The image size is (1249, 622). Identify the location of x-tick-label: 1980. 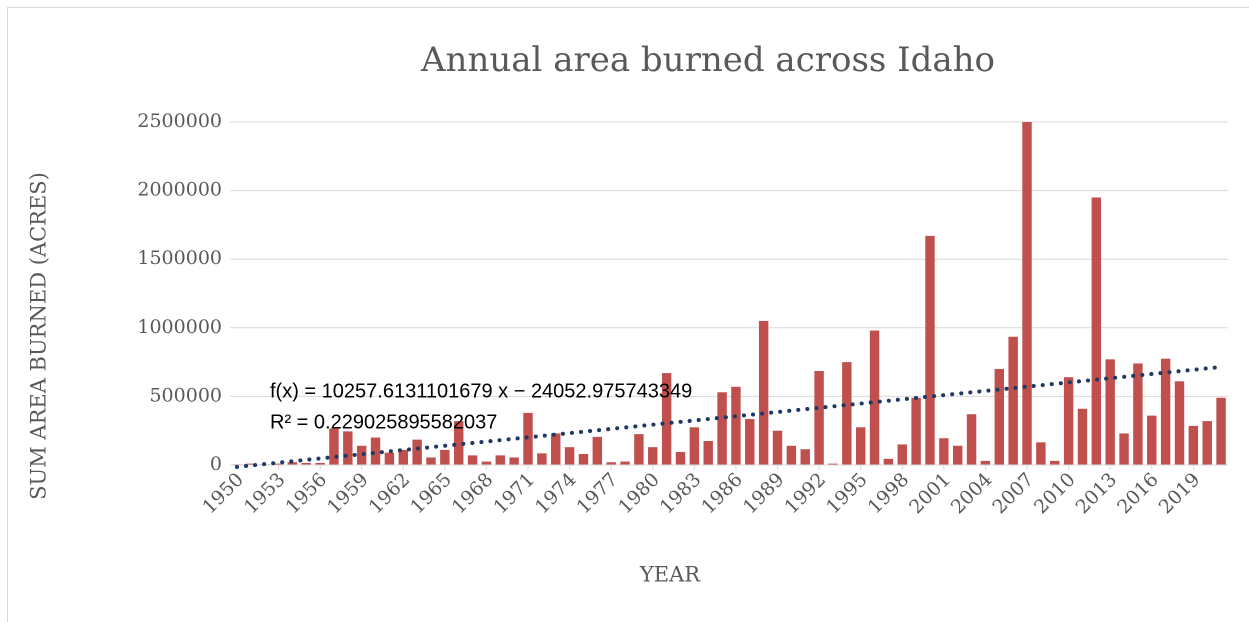
(639, 494).